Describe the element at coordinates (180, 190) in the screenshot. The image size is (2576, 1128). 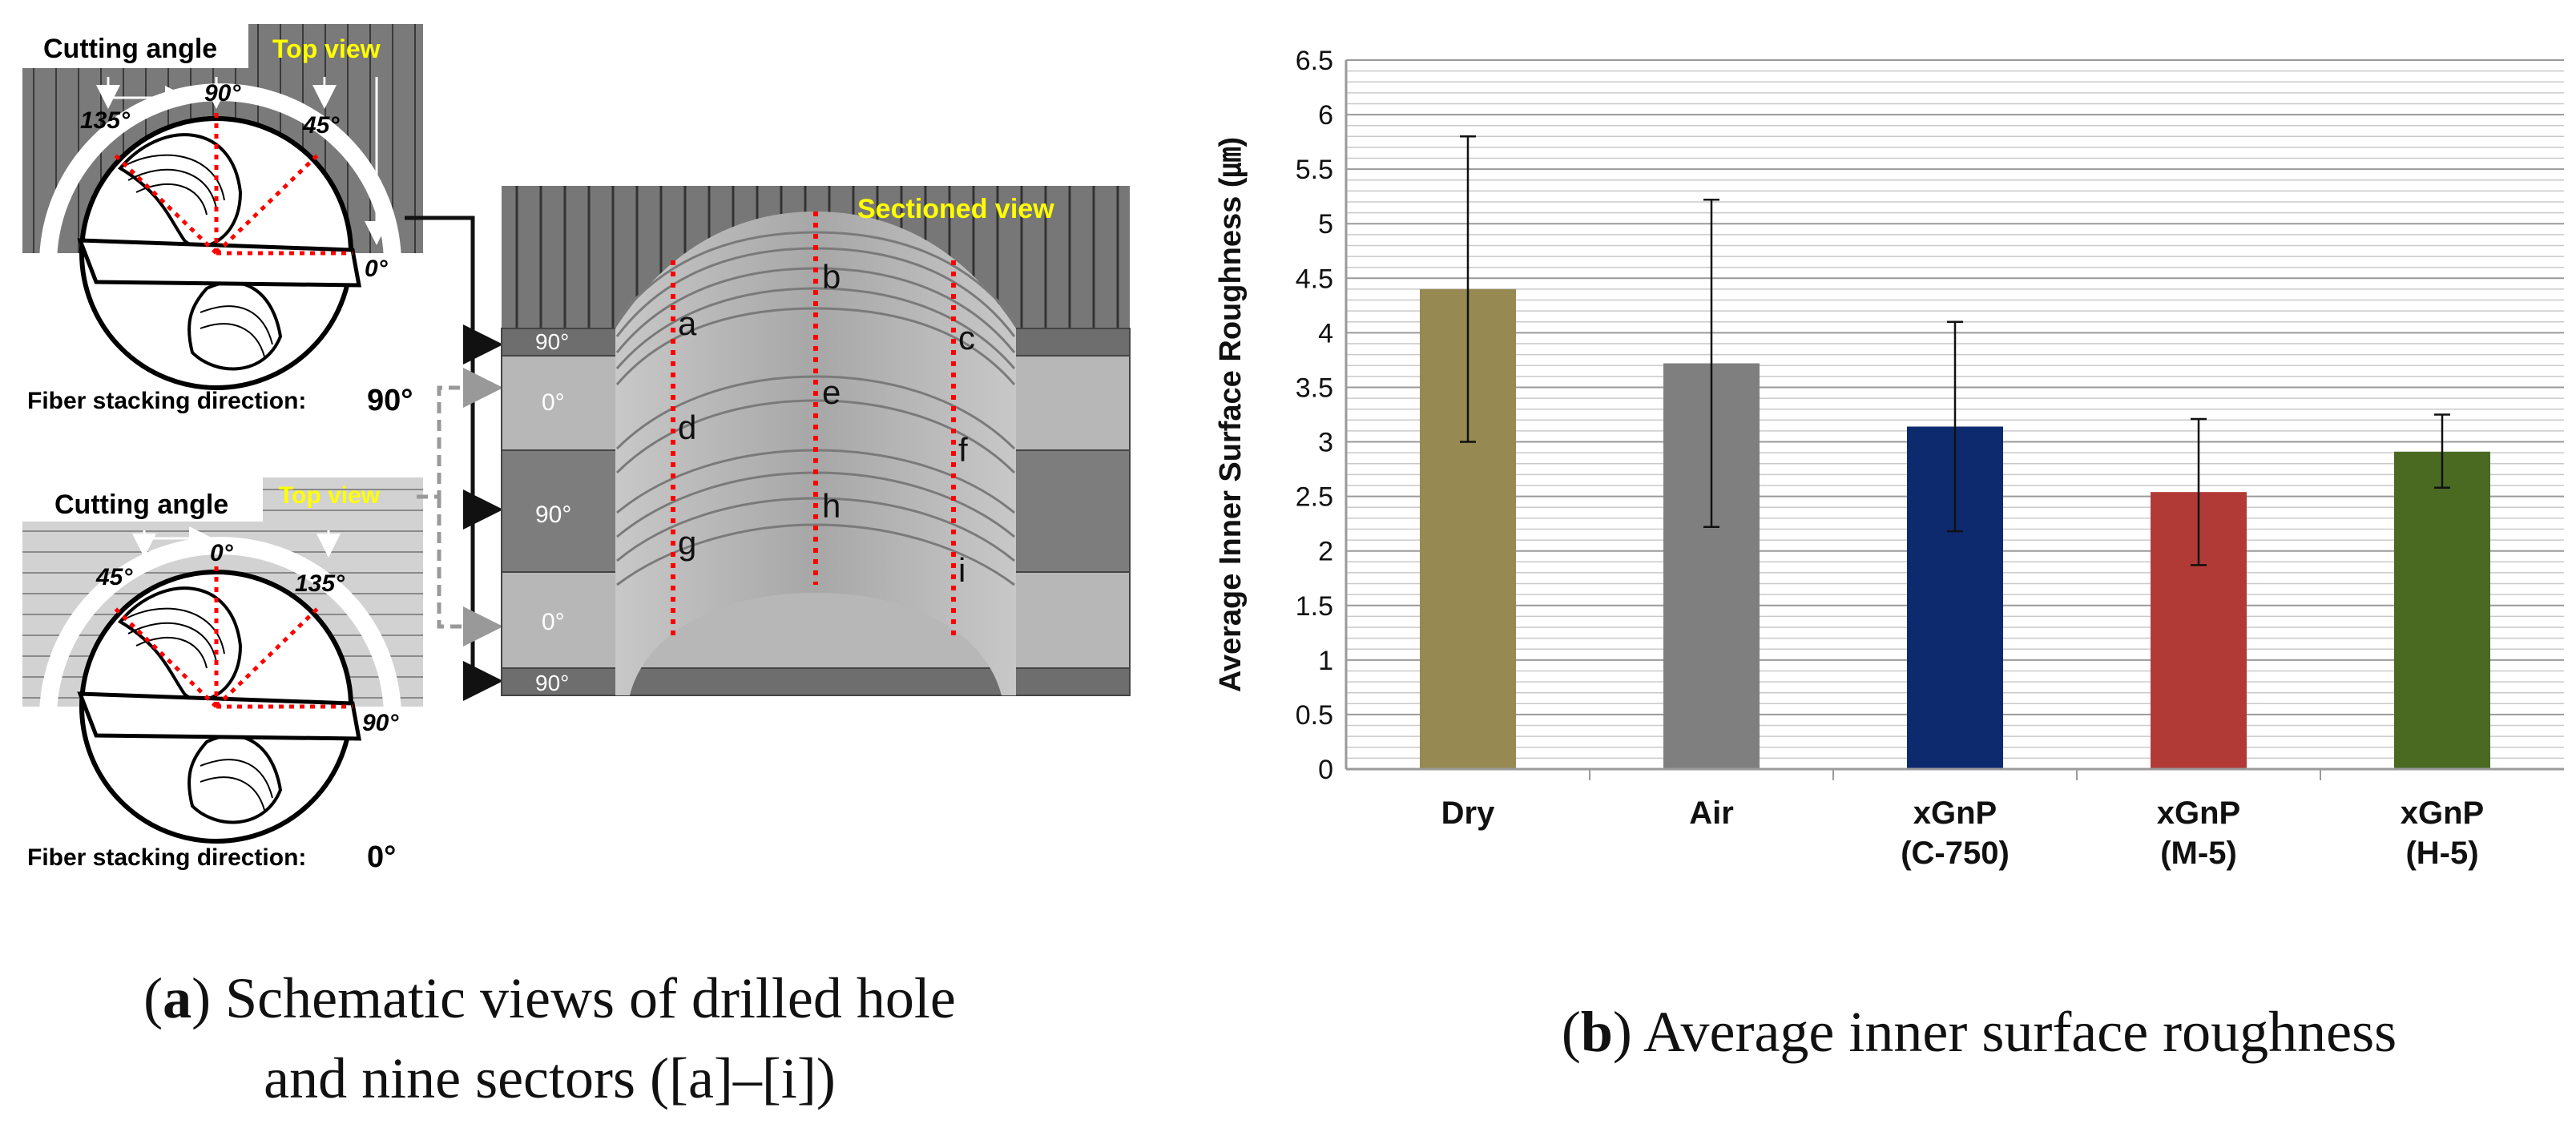
I see `flute-1-icon` at that location.